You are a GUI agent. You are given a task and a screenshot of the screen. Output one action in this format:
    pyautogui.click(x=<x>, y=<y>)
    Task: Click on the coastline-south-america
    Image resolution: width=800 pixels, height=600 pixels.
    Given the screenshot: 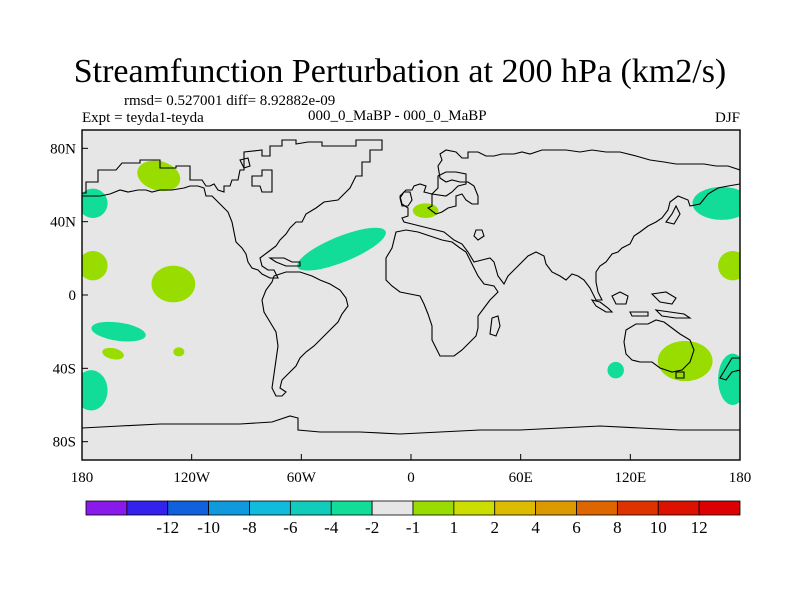 What is the action you would take?
    pyautogui.click(x=305, y=334)
    